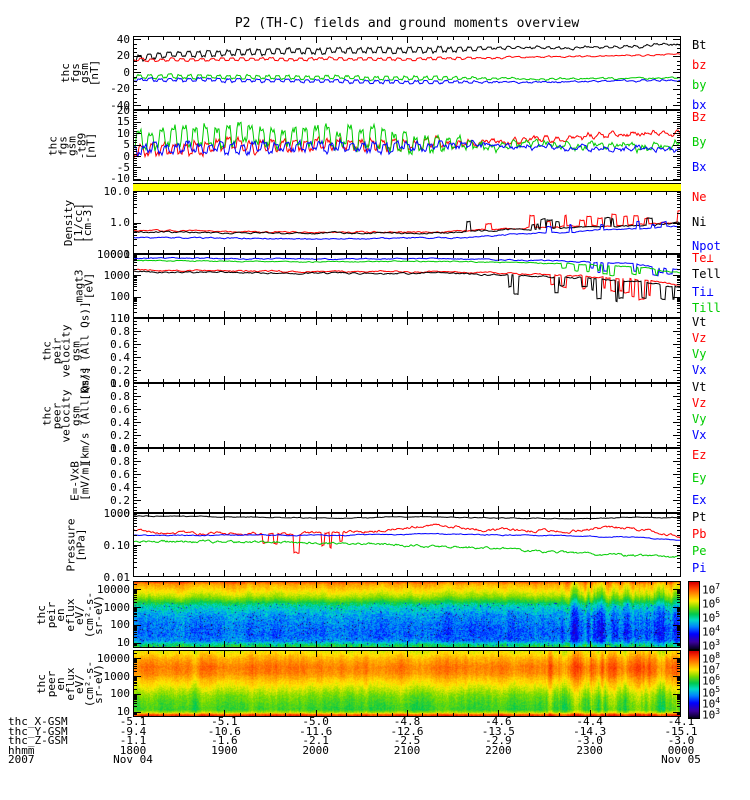 The width and height of the screenshot is (750, 800). What do you see at coordinates (407, 480) in the screenshot?
I see `panel-e-vxb` at bounding box center [407, 480].